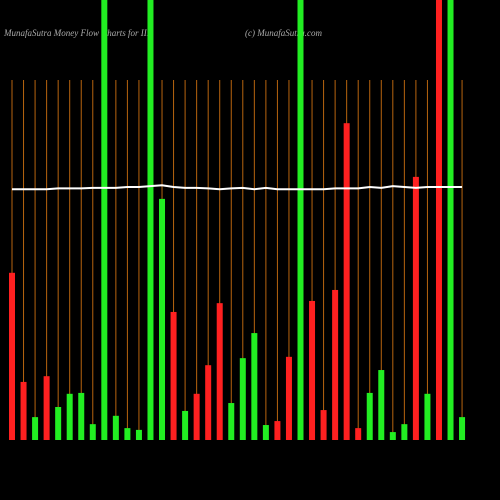 The width and height of the screenshot is (500, 500). I want to click on chart-title: MunafaSutra Money Flow Charts for IIII, so click(78, 33).